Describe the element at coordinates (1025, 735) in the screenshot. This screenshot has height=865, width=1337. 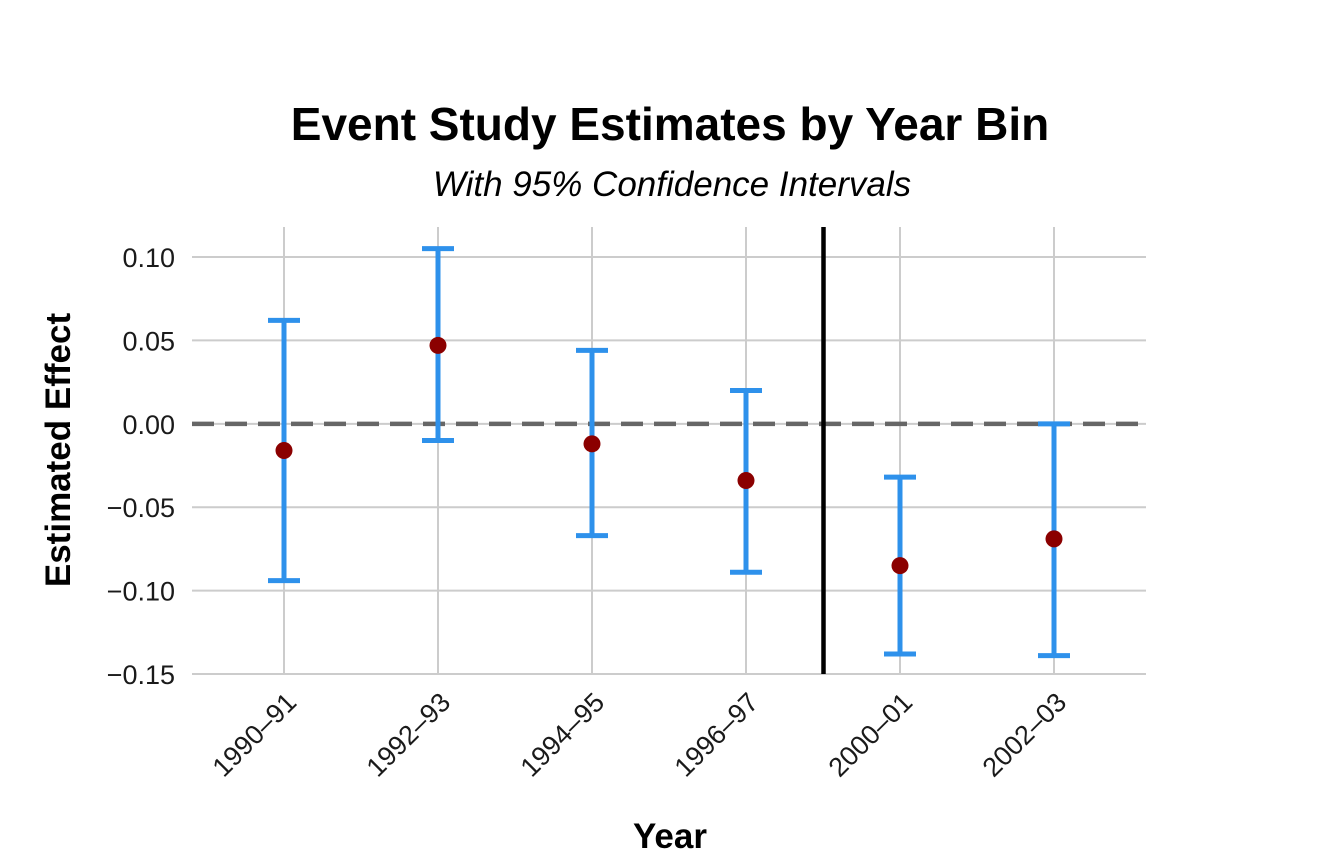
I see `x-tick-label: 2002–03` at that location.